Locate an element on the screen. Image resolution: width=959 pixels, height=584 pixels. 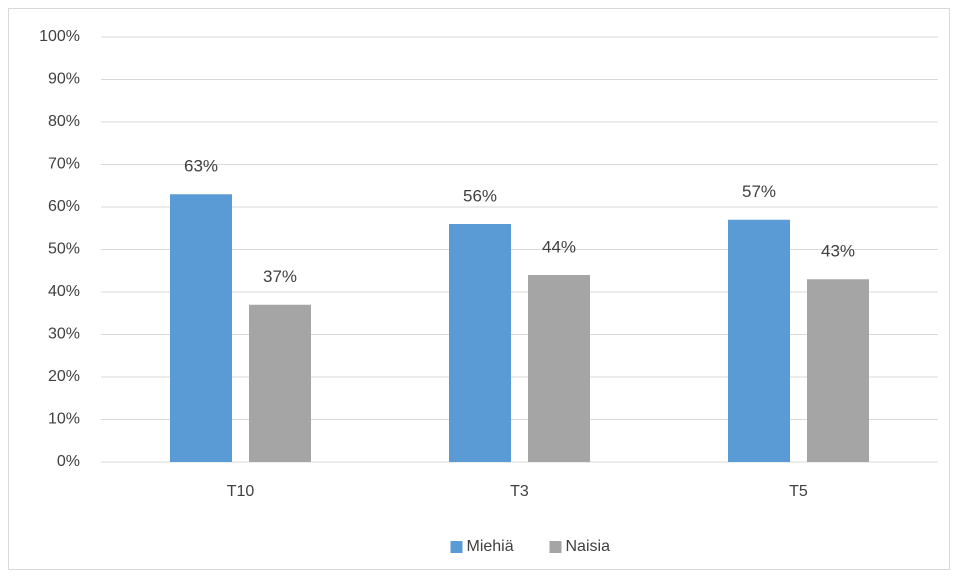
y-tick-label: 0% is located at coordinates (68, 461).